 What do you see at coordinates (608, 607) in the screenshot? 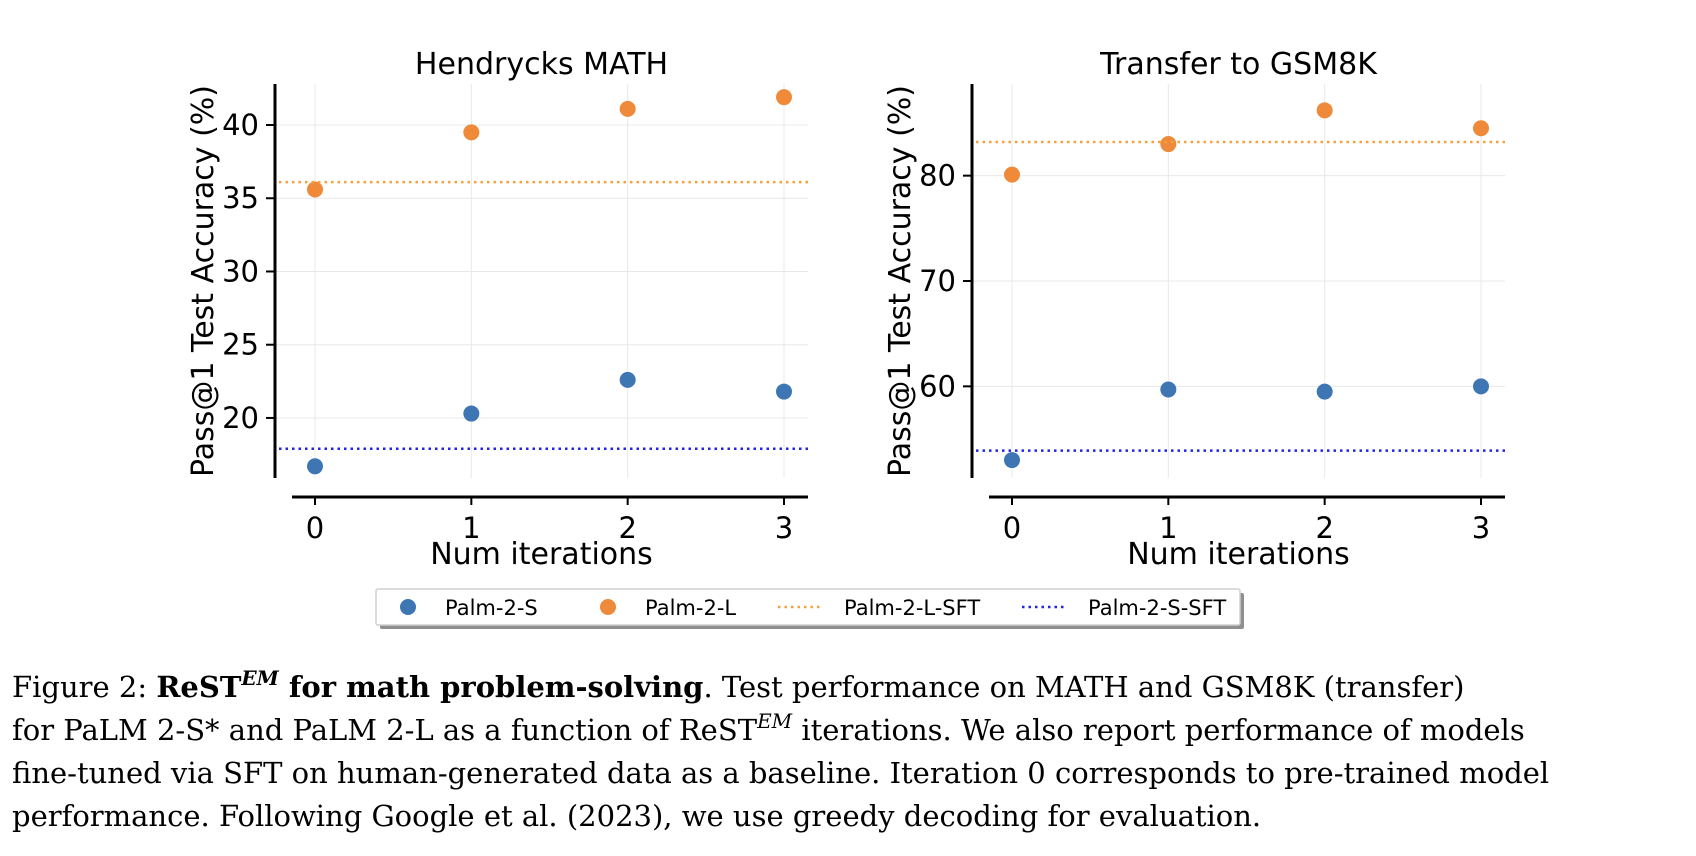
I see `legend-marker-palm-2-l` at bounding box center [608, 607].